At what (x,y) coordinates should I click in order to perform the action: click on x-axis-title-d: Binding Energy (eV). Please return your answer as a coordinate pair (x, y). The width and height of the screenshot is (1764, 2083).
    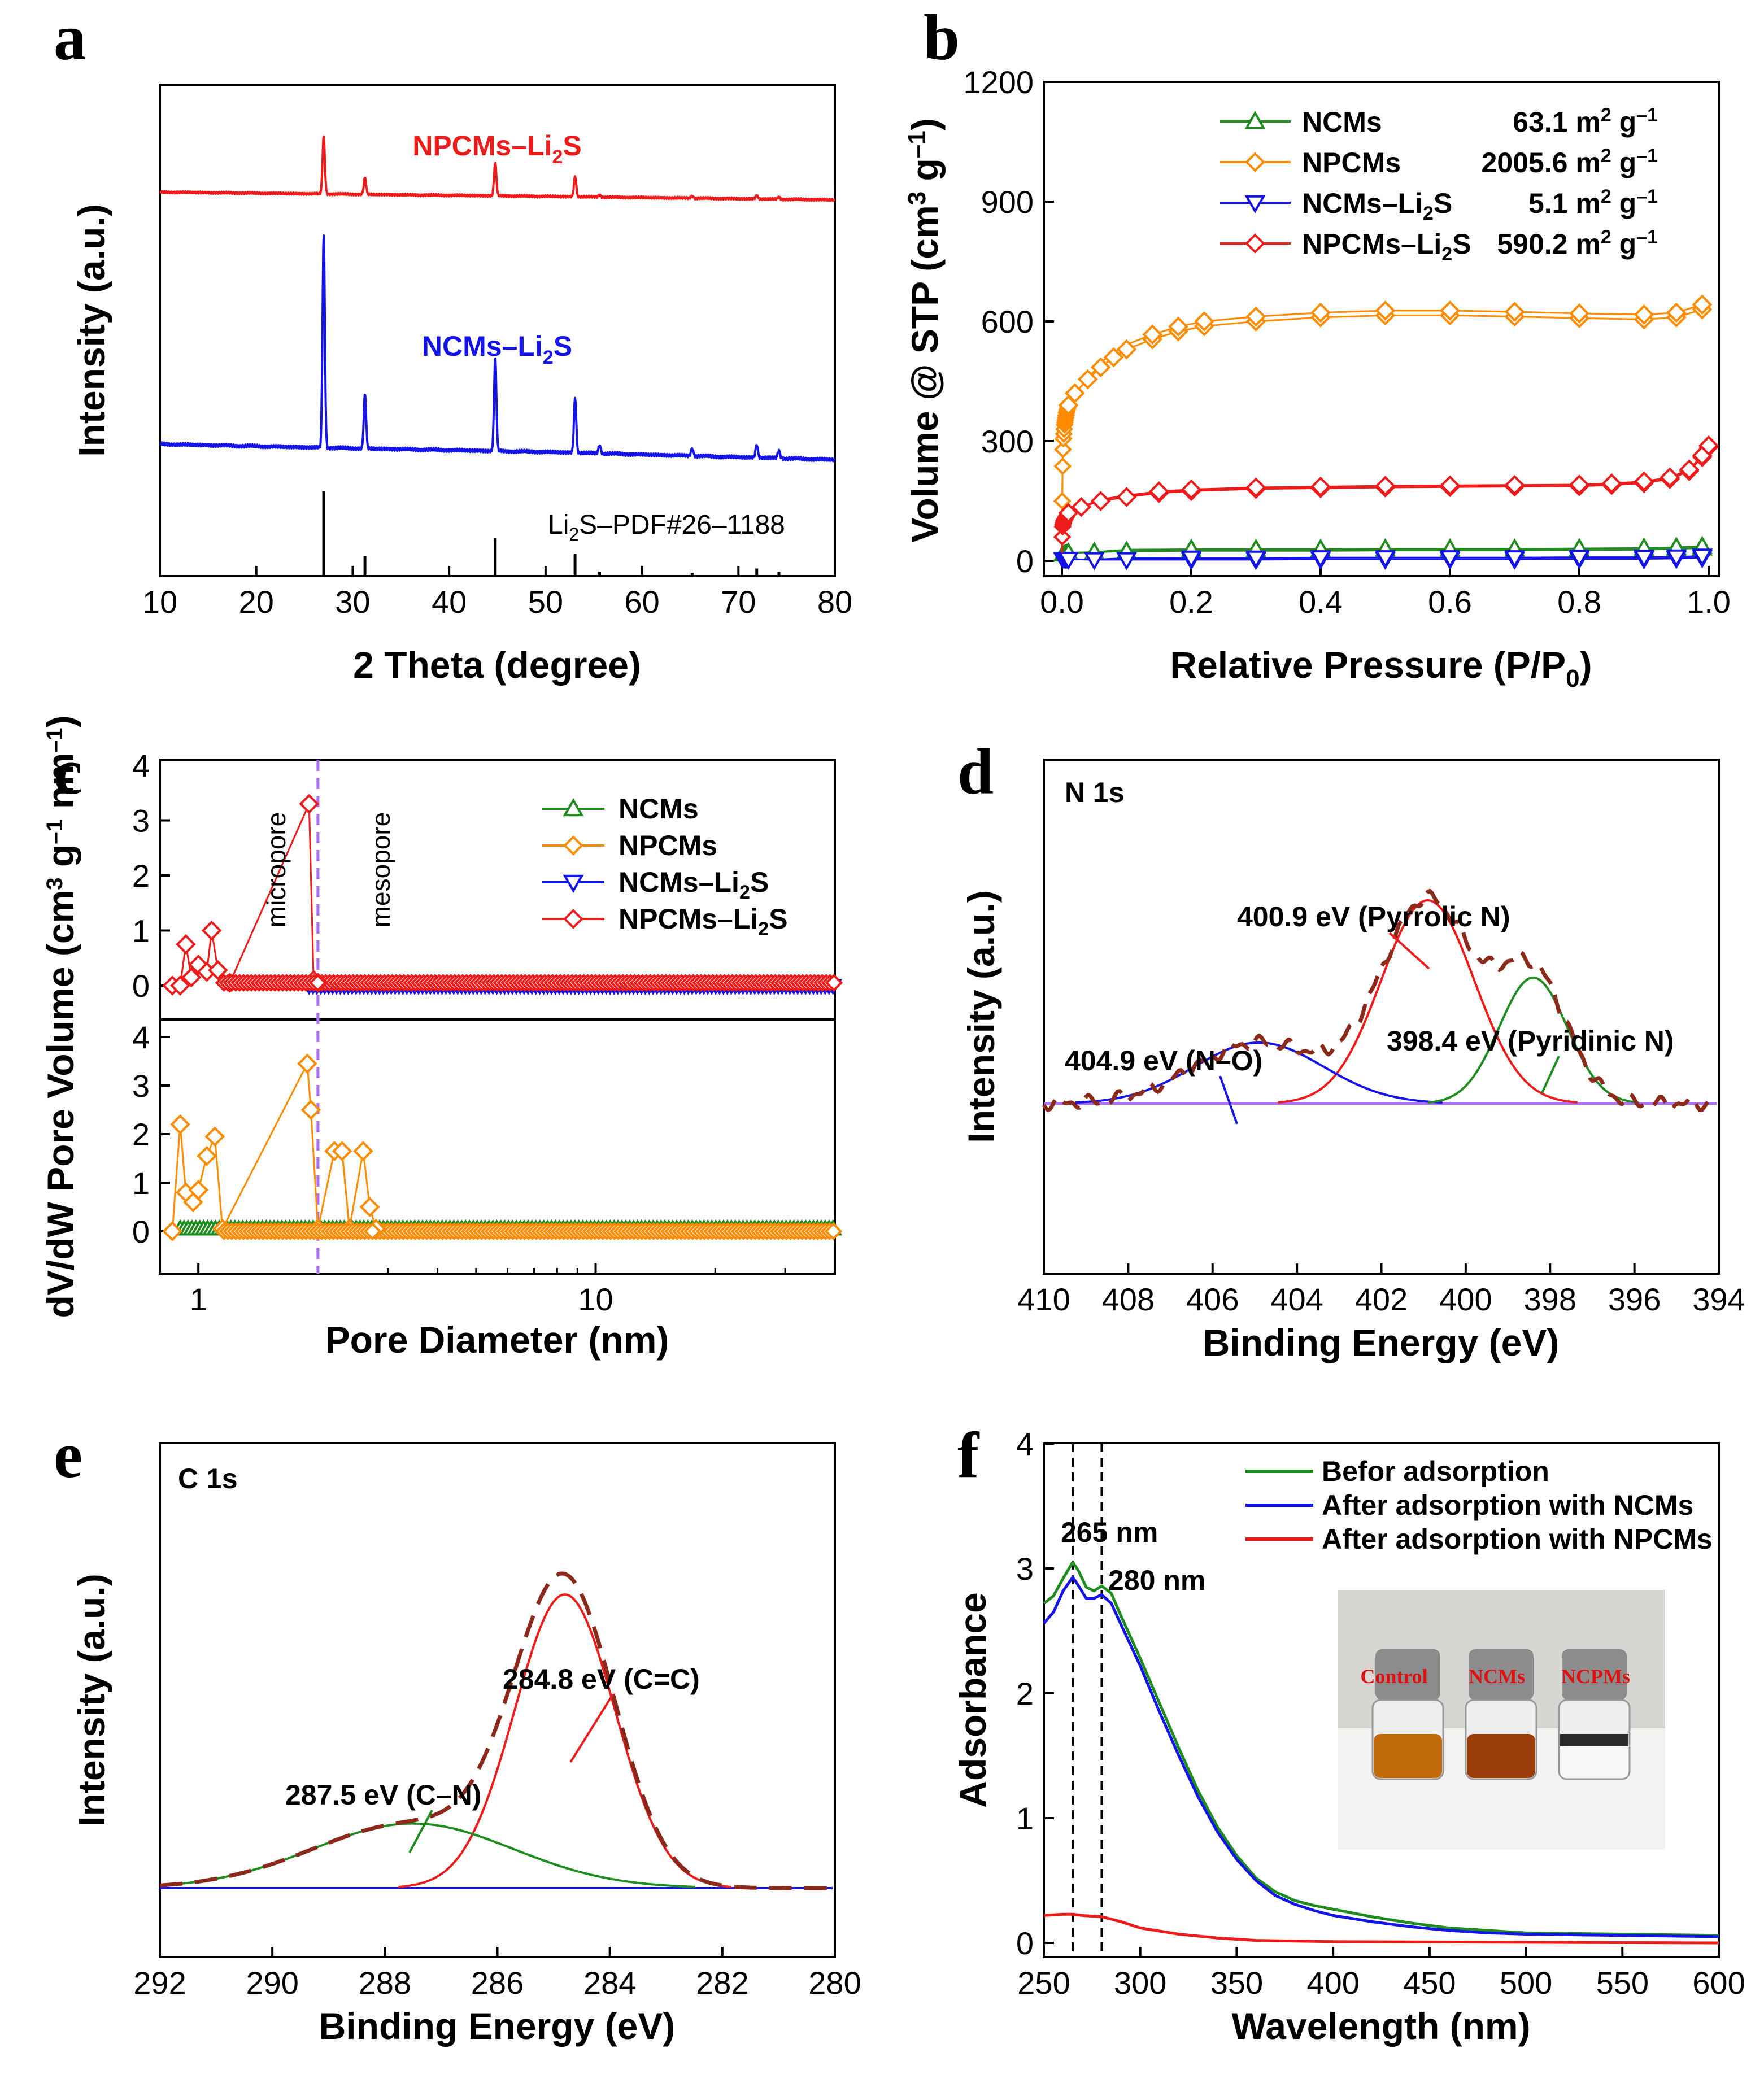
    Looking at the image, I should click on (1381, 1342).